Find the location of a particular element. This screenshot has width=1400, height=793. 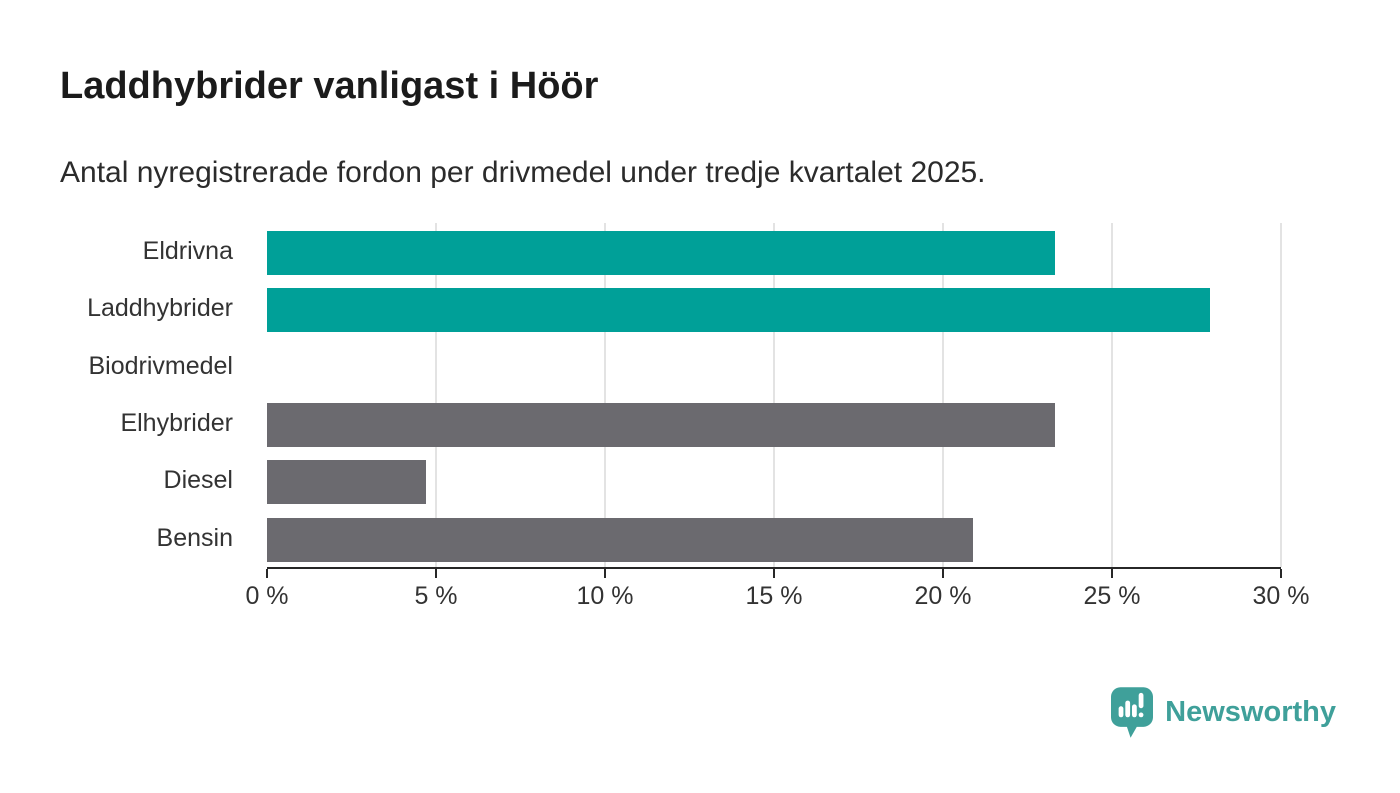

x-axis-tick-labels: 0 % 5 % 10 % 15 % 20 % 25 % 30 % is located at coordinates (777, 598).